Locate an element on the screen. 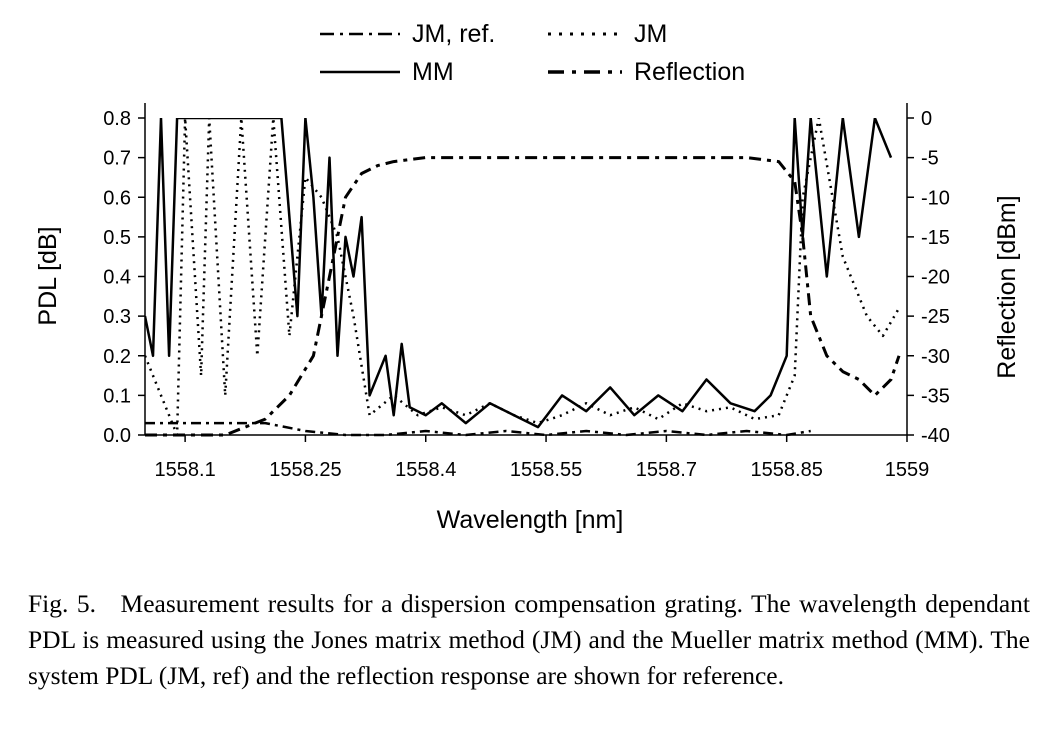 This screenshot has height=736, width=1046. y-tick-label: 0.1 is located at coordinates (117, 396).